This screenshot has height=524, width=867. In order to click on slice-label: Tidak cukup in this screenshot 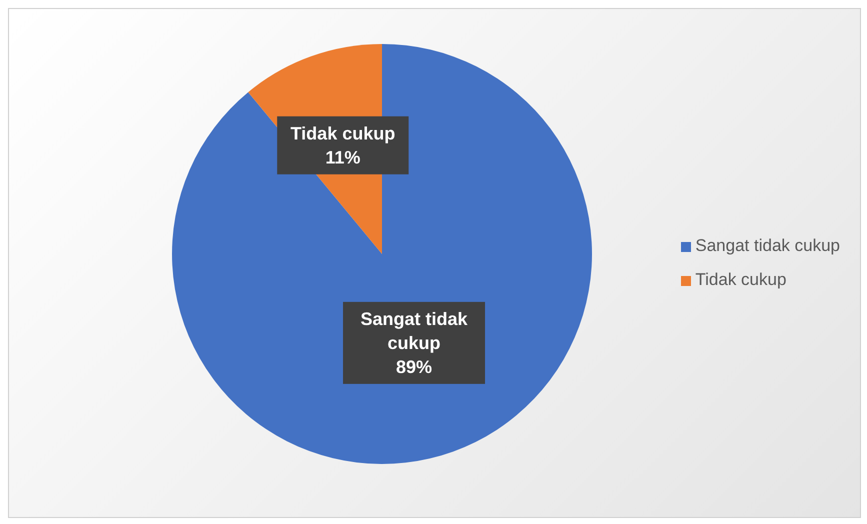, I will do `click(343, 133)`.